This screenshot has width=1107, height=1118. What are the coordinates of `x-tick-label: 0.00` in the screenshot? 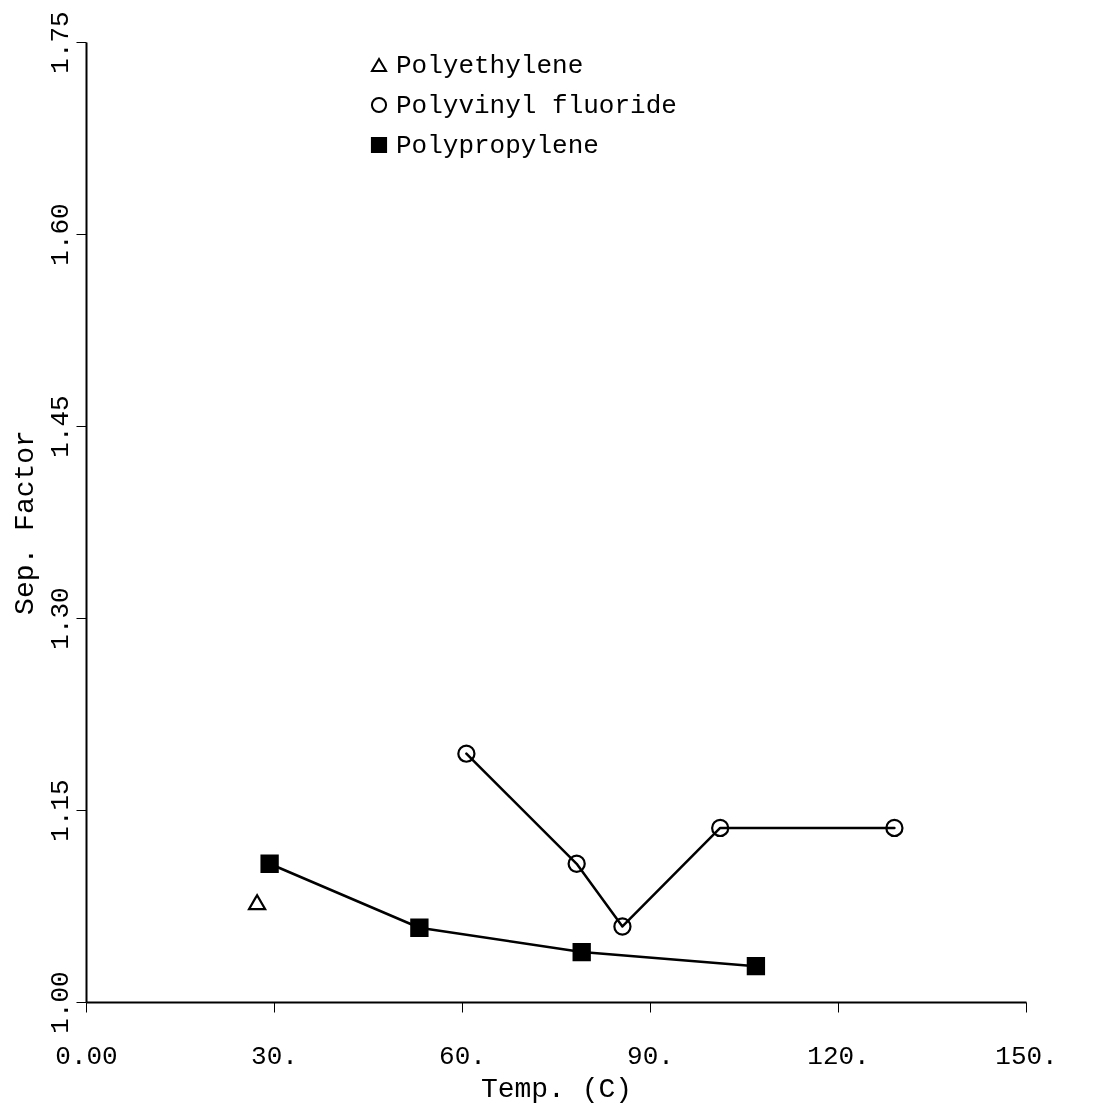 It's located at (86, 1056).